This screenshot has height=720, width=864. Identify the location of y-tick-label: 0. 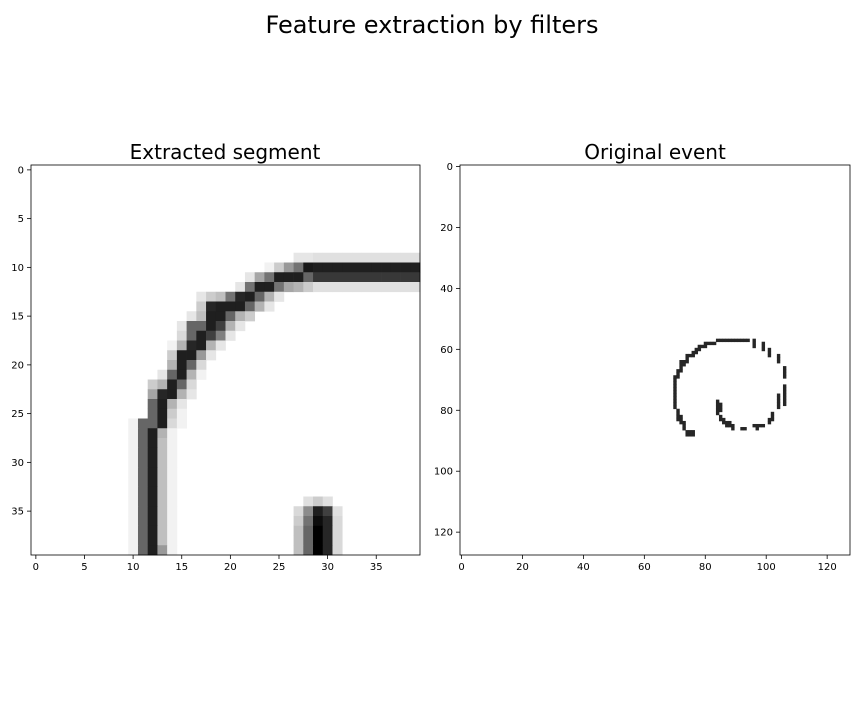
(450, 167).